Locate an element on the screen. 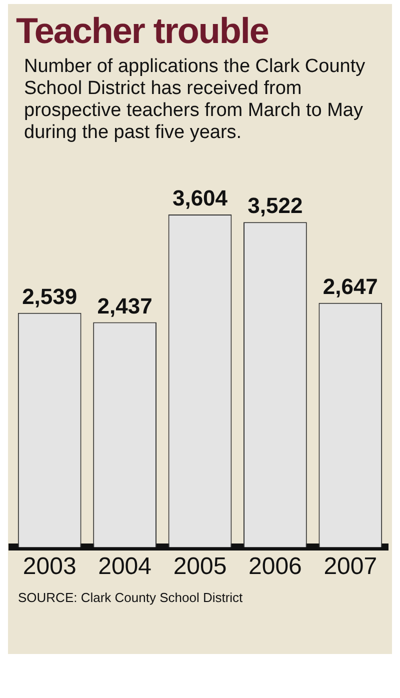 This screenshot has width=400, height=698. data-label: 2,539 is located at coordinates (50, 296).